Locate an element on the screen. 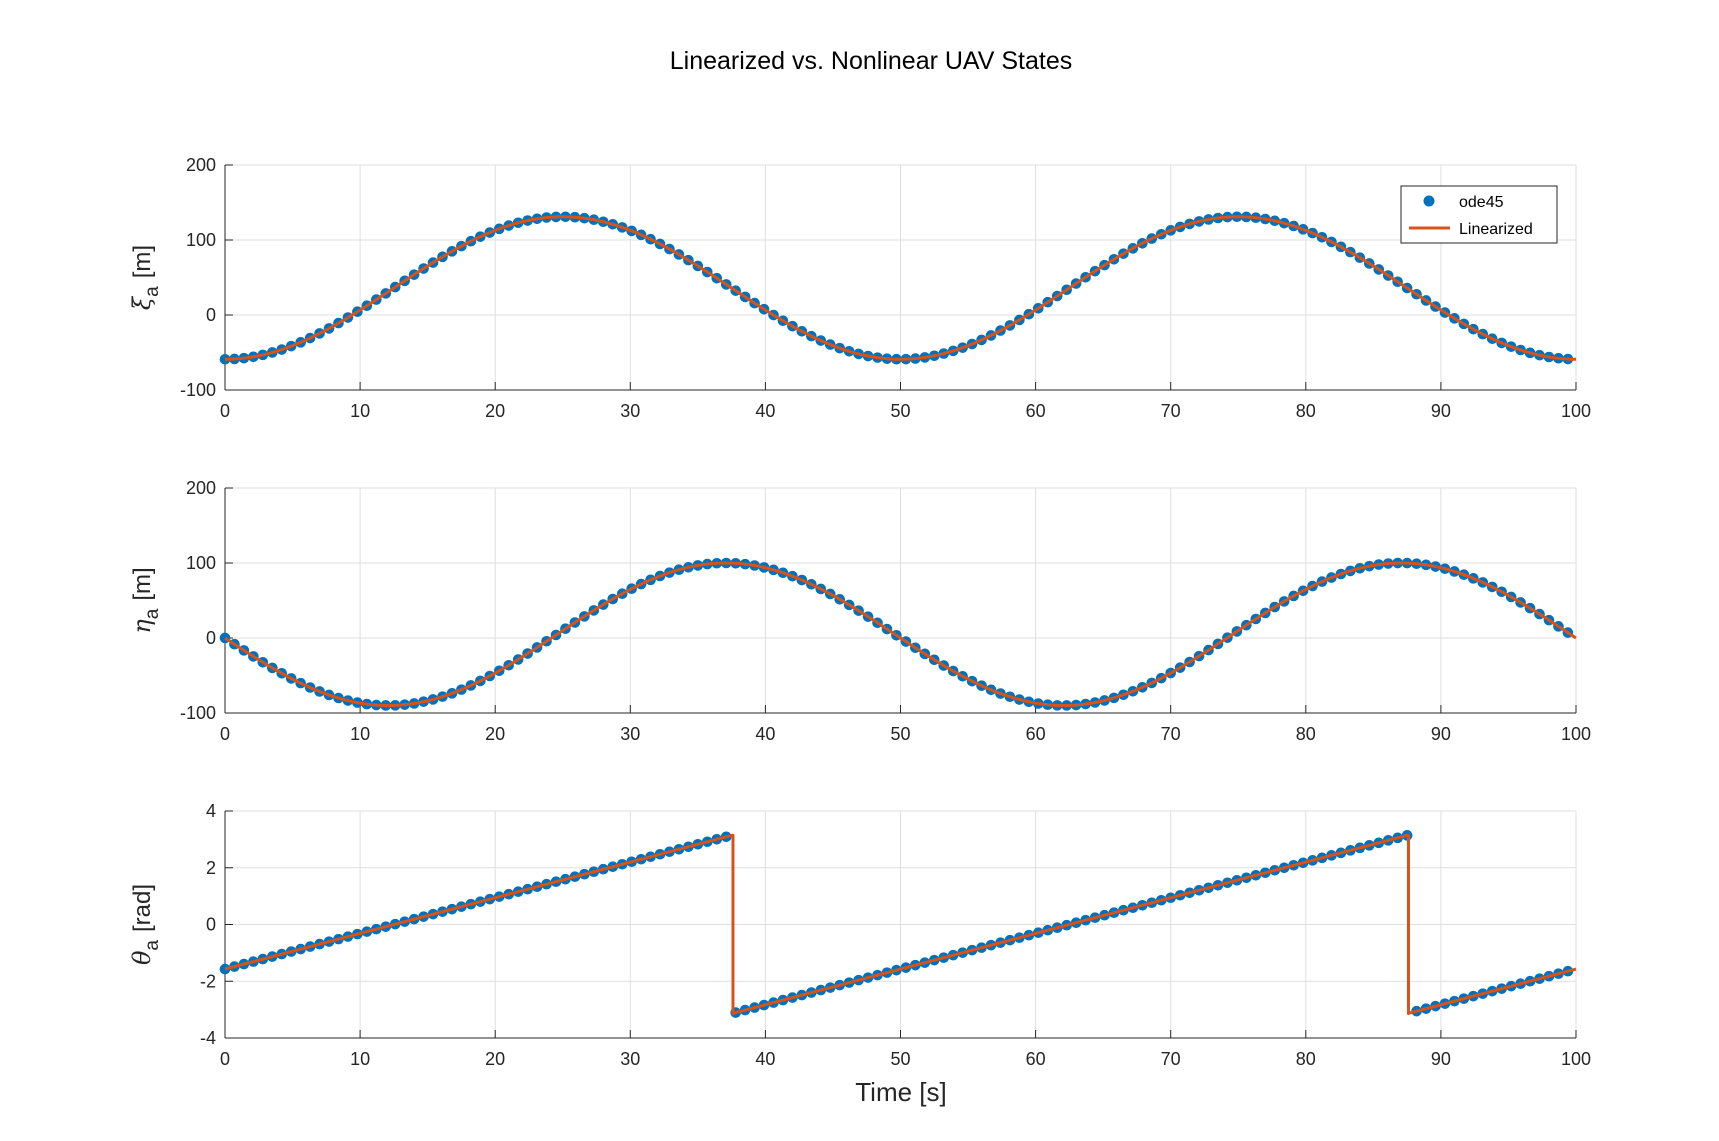  y-axis-symbol: θ is located at coordinates (142, 957).